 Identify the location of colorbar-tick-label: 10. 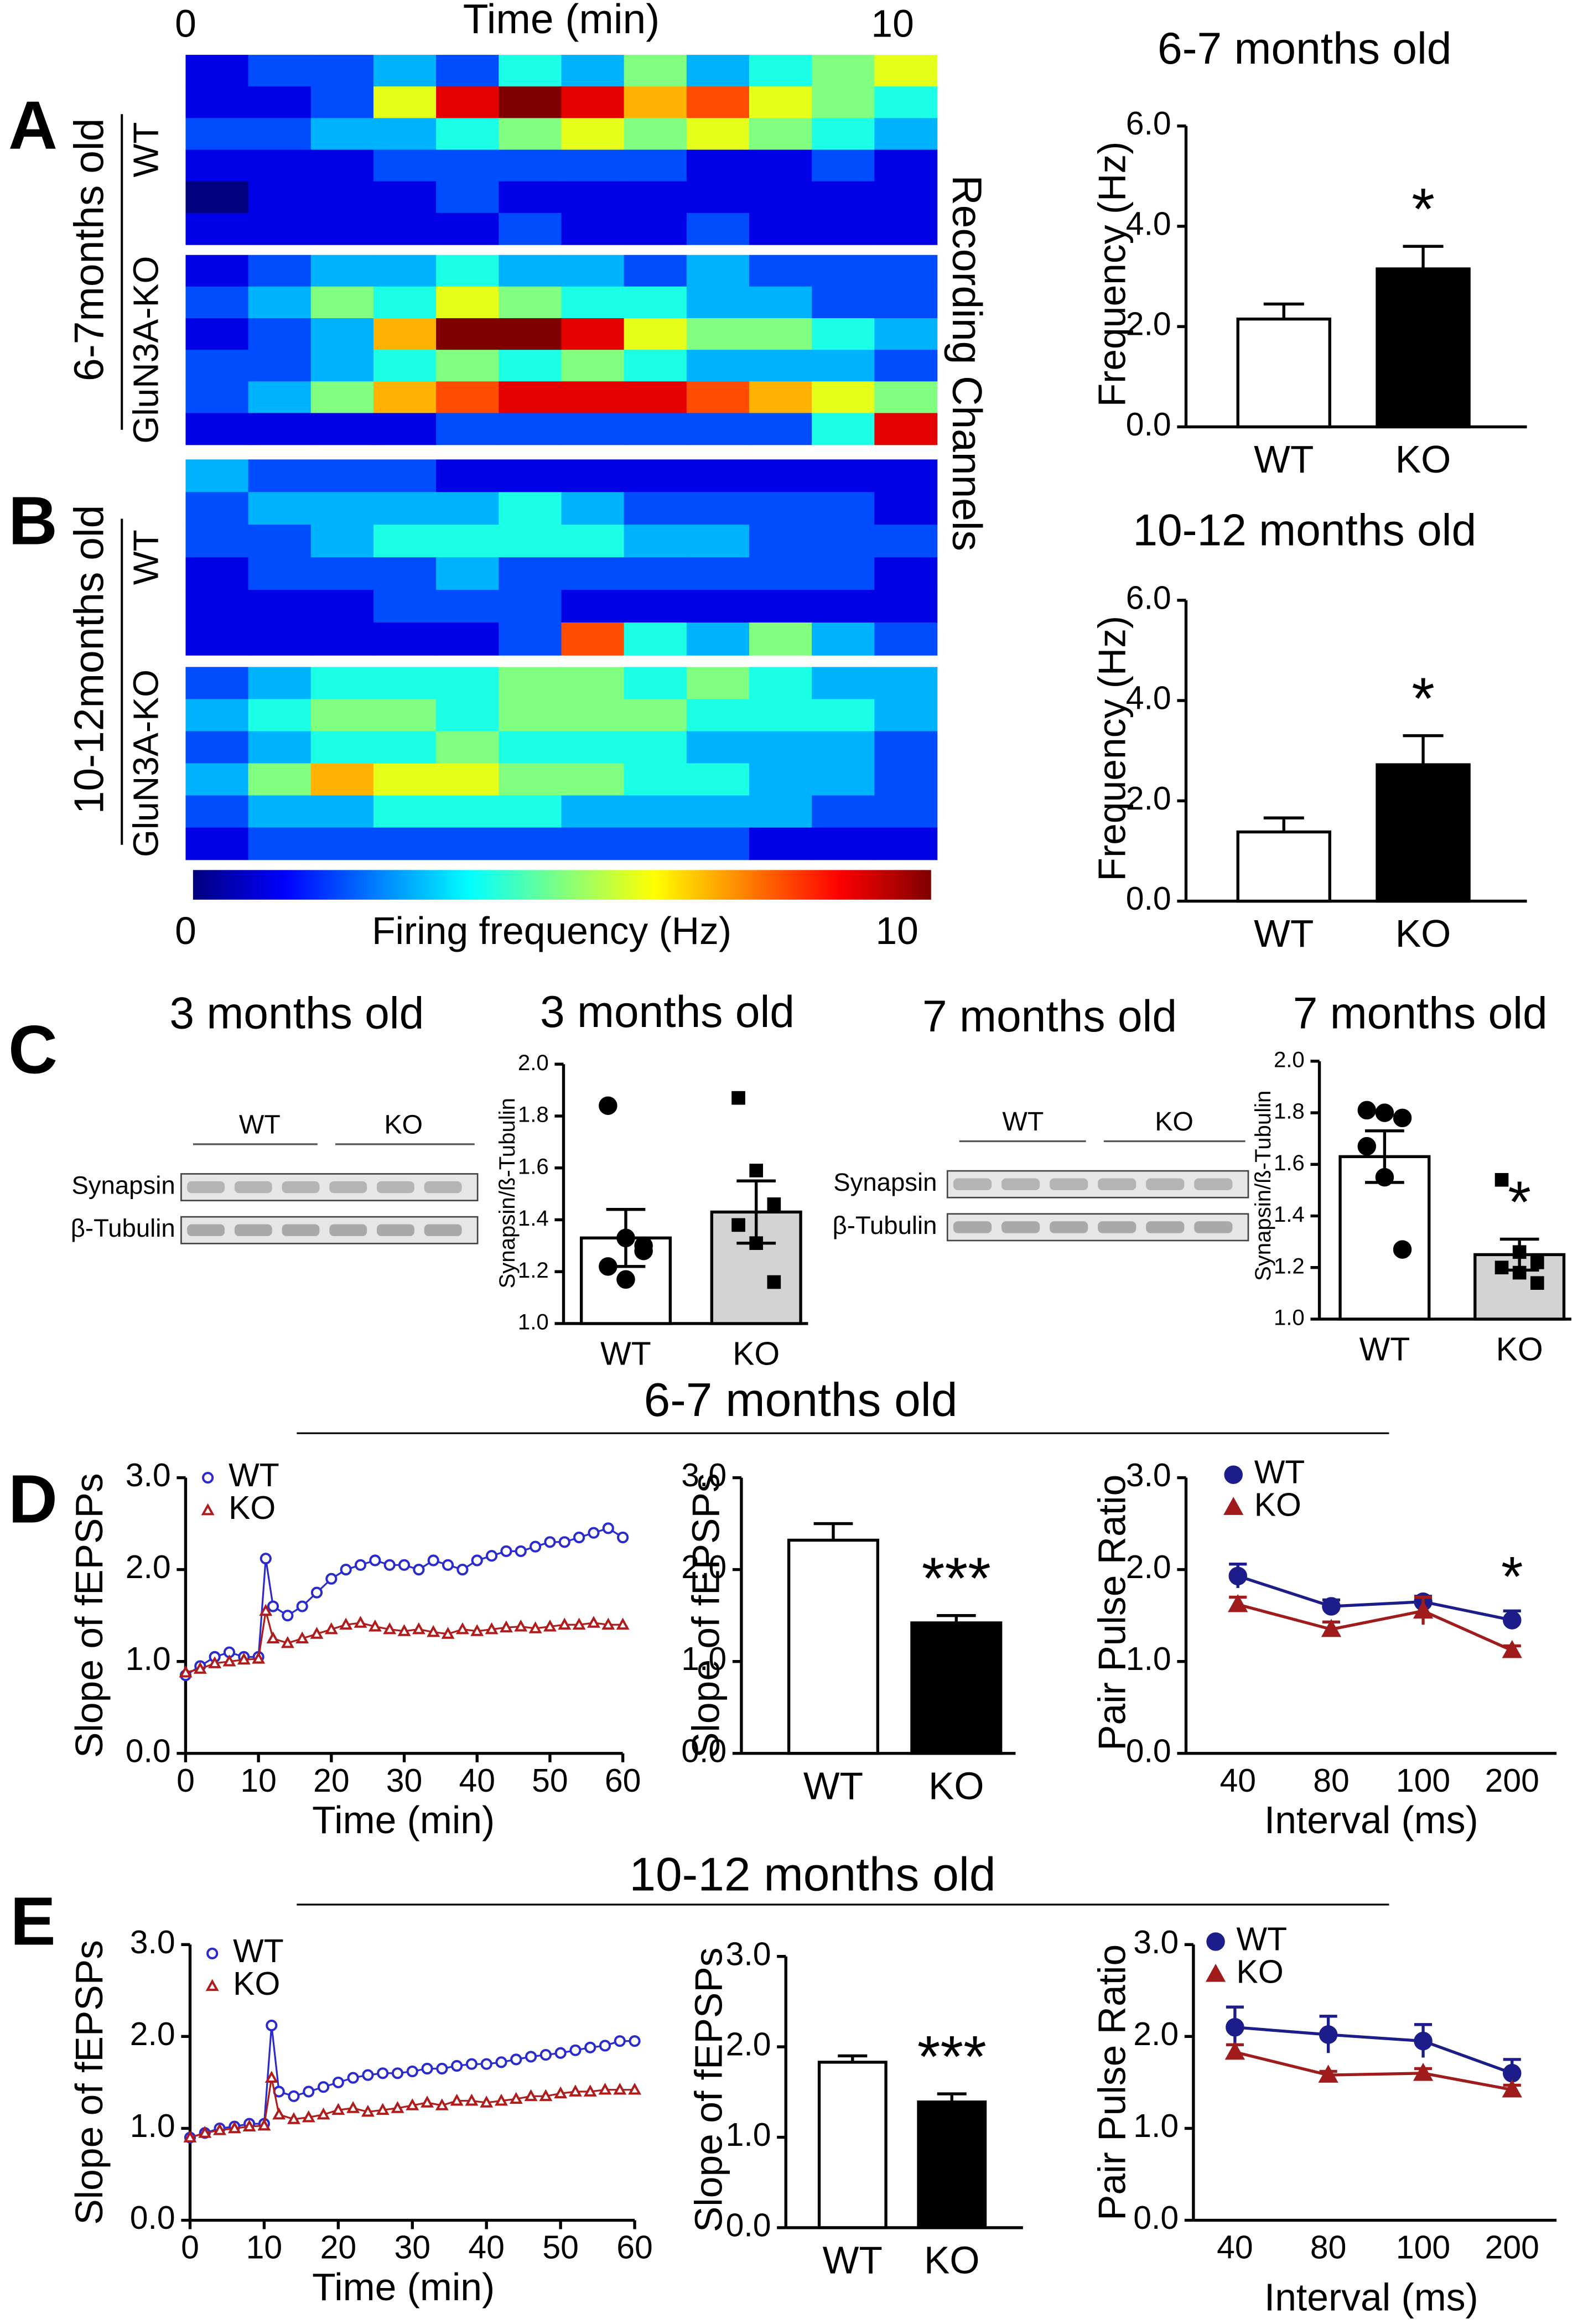
(896, 930).